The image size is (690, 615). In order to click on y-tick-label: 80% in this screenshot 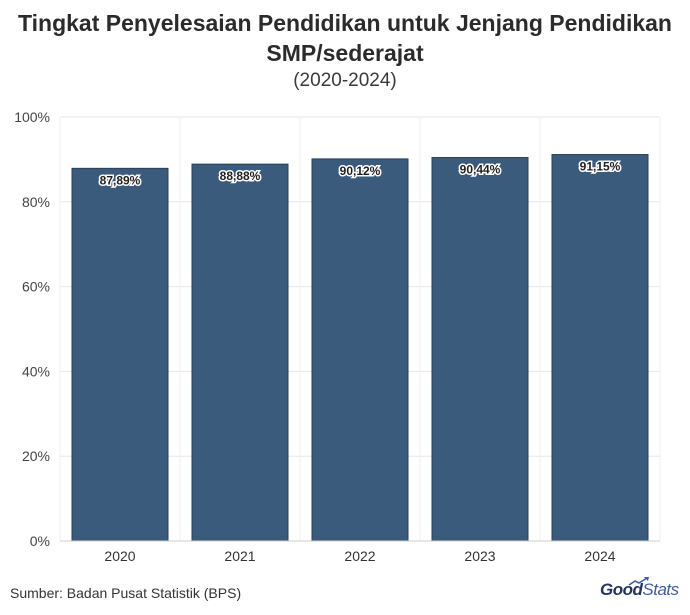, I will do `click(36, 202)`.